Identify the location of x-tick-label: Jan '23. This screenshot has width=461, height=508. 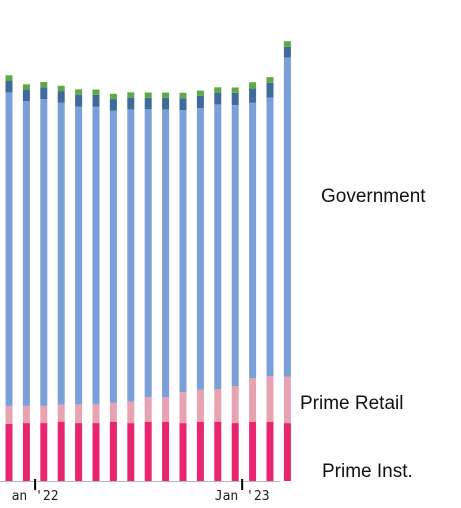
(242, 496).